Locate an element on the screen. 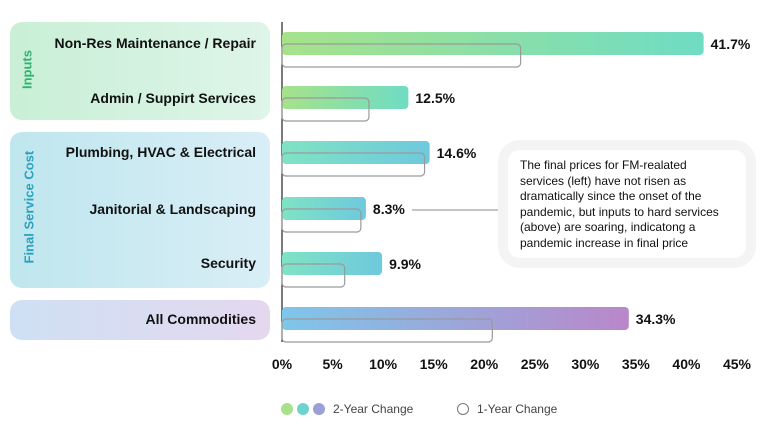 This screenshot has height=444, width=770. category-label-nonres-maintenance: Non-Res Maintenance / Repair is located at coordinates (155, 43).